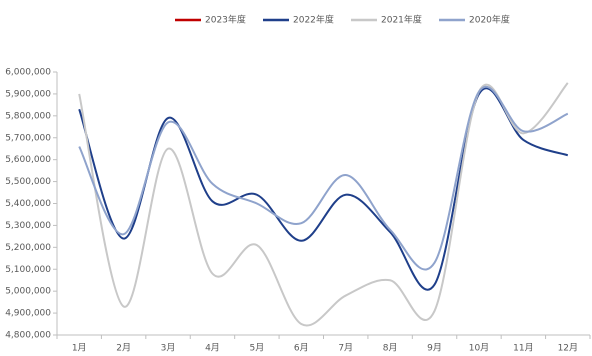 The image size is (592, 356). What do you see at coordinates (489, 20) in the screenshot?
I see `legend-label: 2020年度` at bounding box center [489, 20].